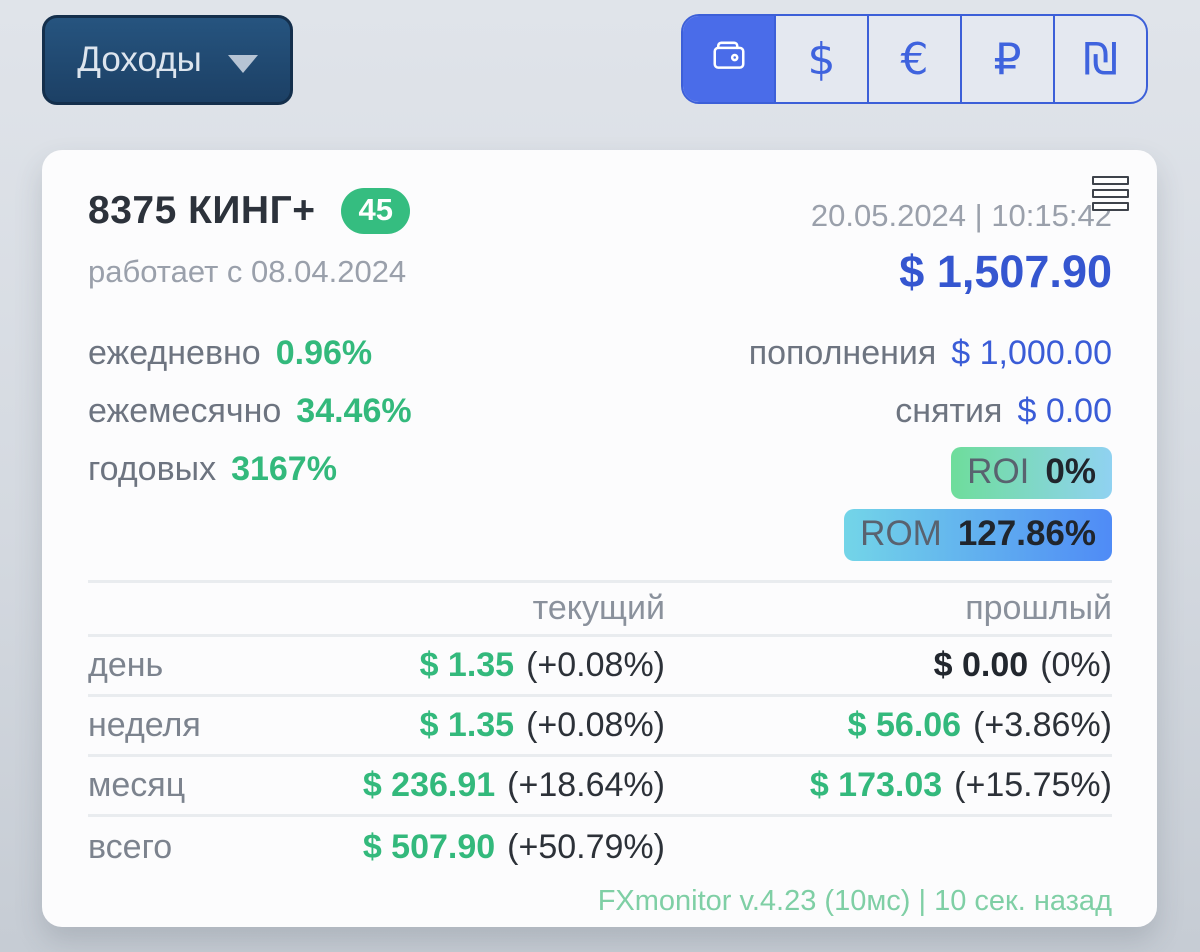 The height and width of the screenshot is (952, 1200). Describe the element at coordinates (1005, 271) in the screenshot. I see `balance-value: $ 1,507.90` at that location.